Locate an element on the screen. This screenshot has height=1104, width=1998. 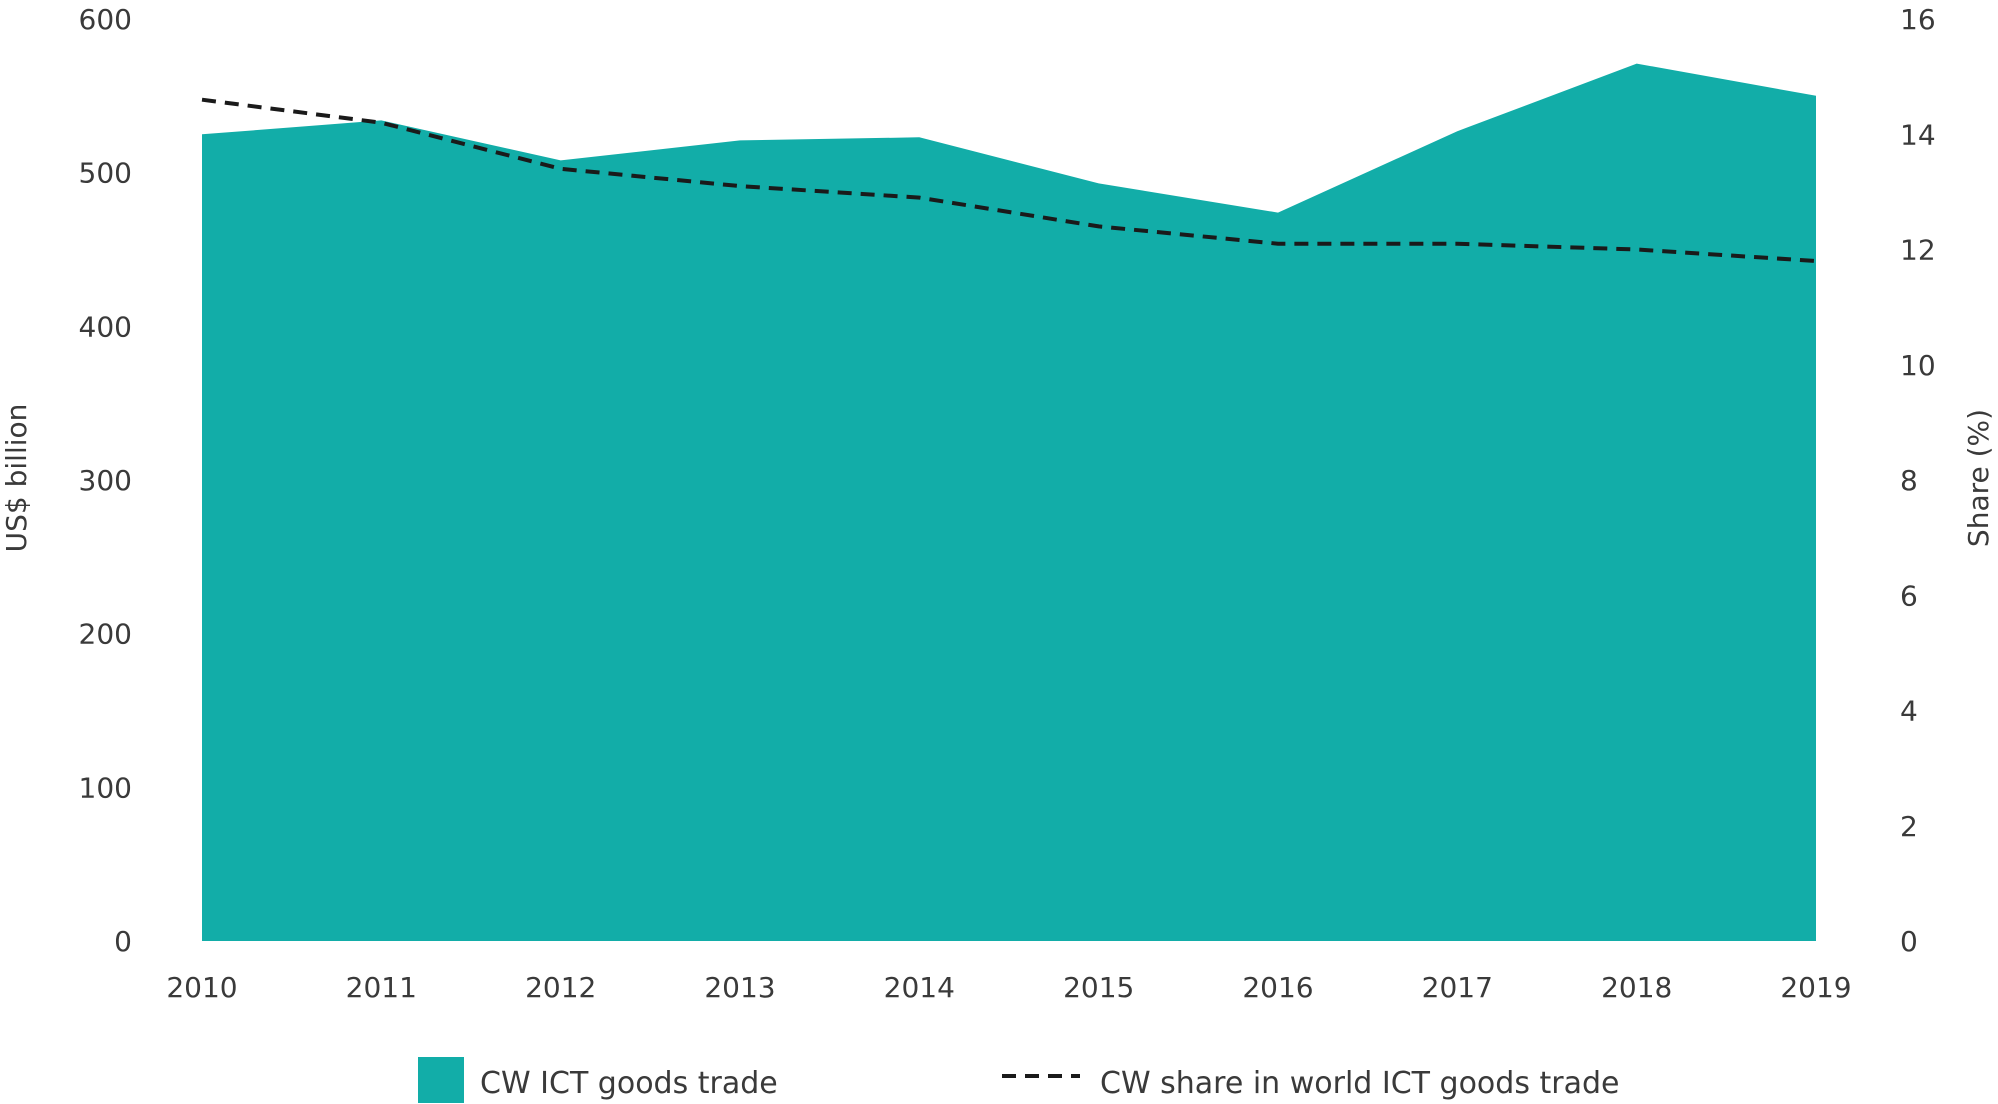
y-tick-left-500: 500 is located at coordinates (105, 173).